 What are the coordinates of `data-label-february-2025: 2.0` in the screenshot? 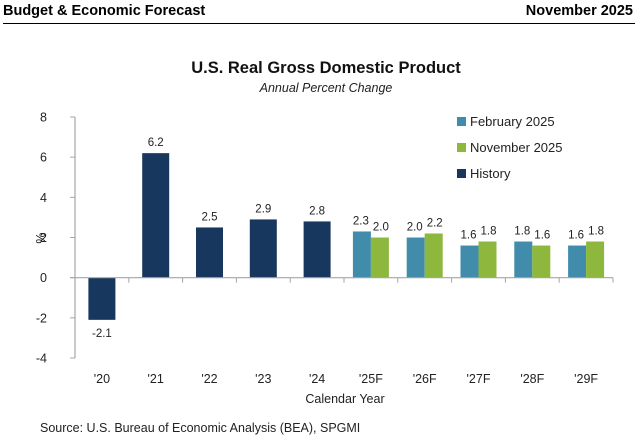 It's located at (415, 228).